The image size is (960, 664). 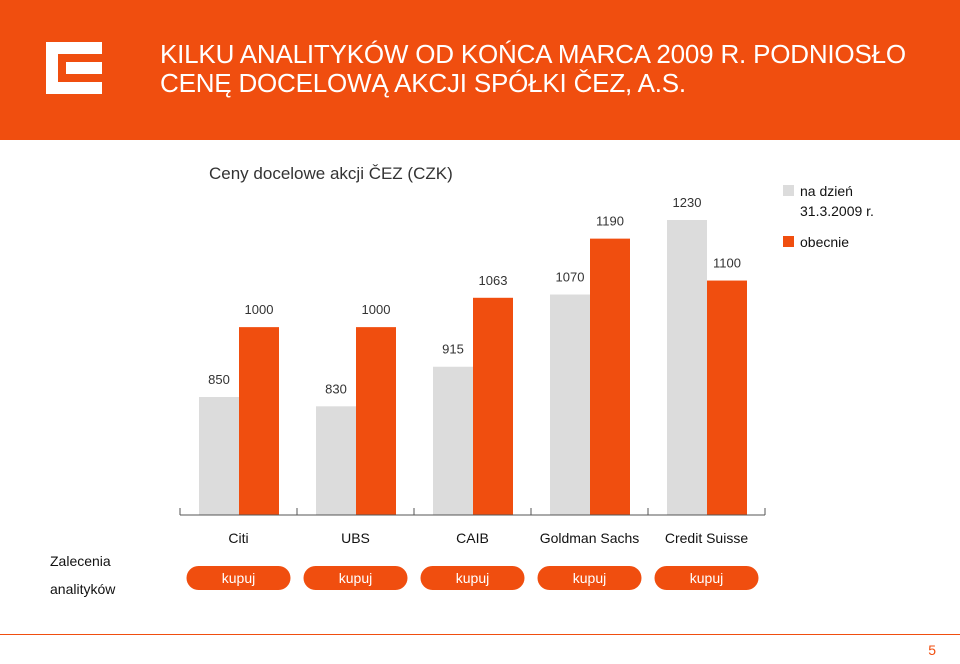 What do you see at coordinates (837, 211) in the screenshot?
I see `legend-label-previous-line-2: 31.3.2009 r.` at bounding box center [837, 211].